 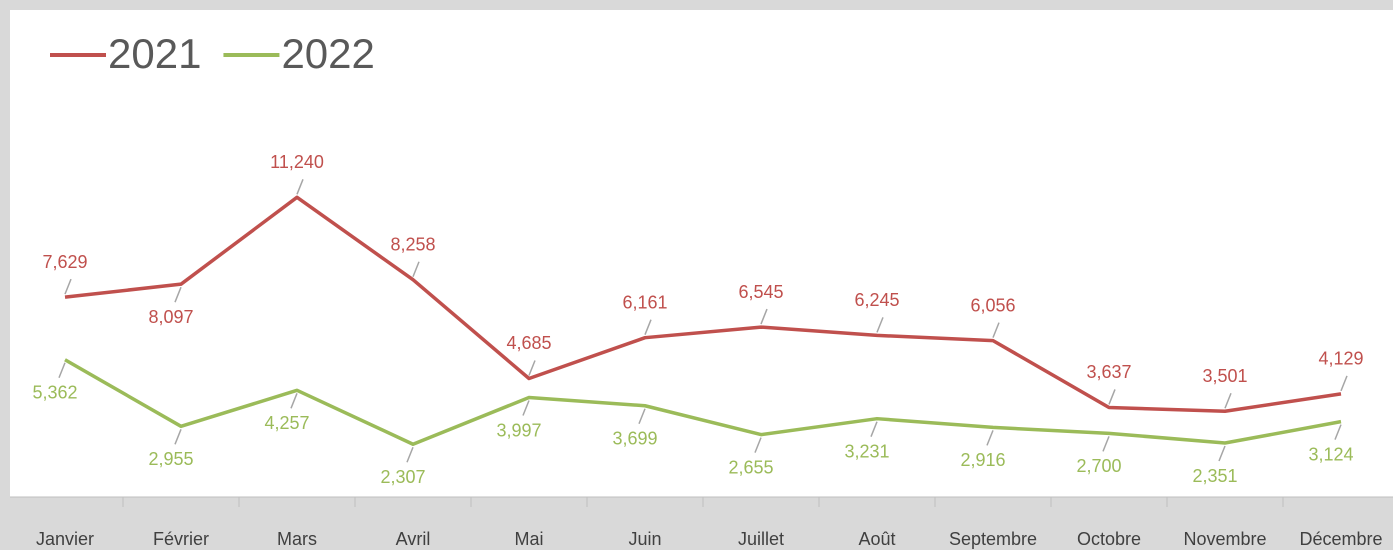 I want to click on x-tick-label: Mars, so click(x=297, y=539).